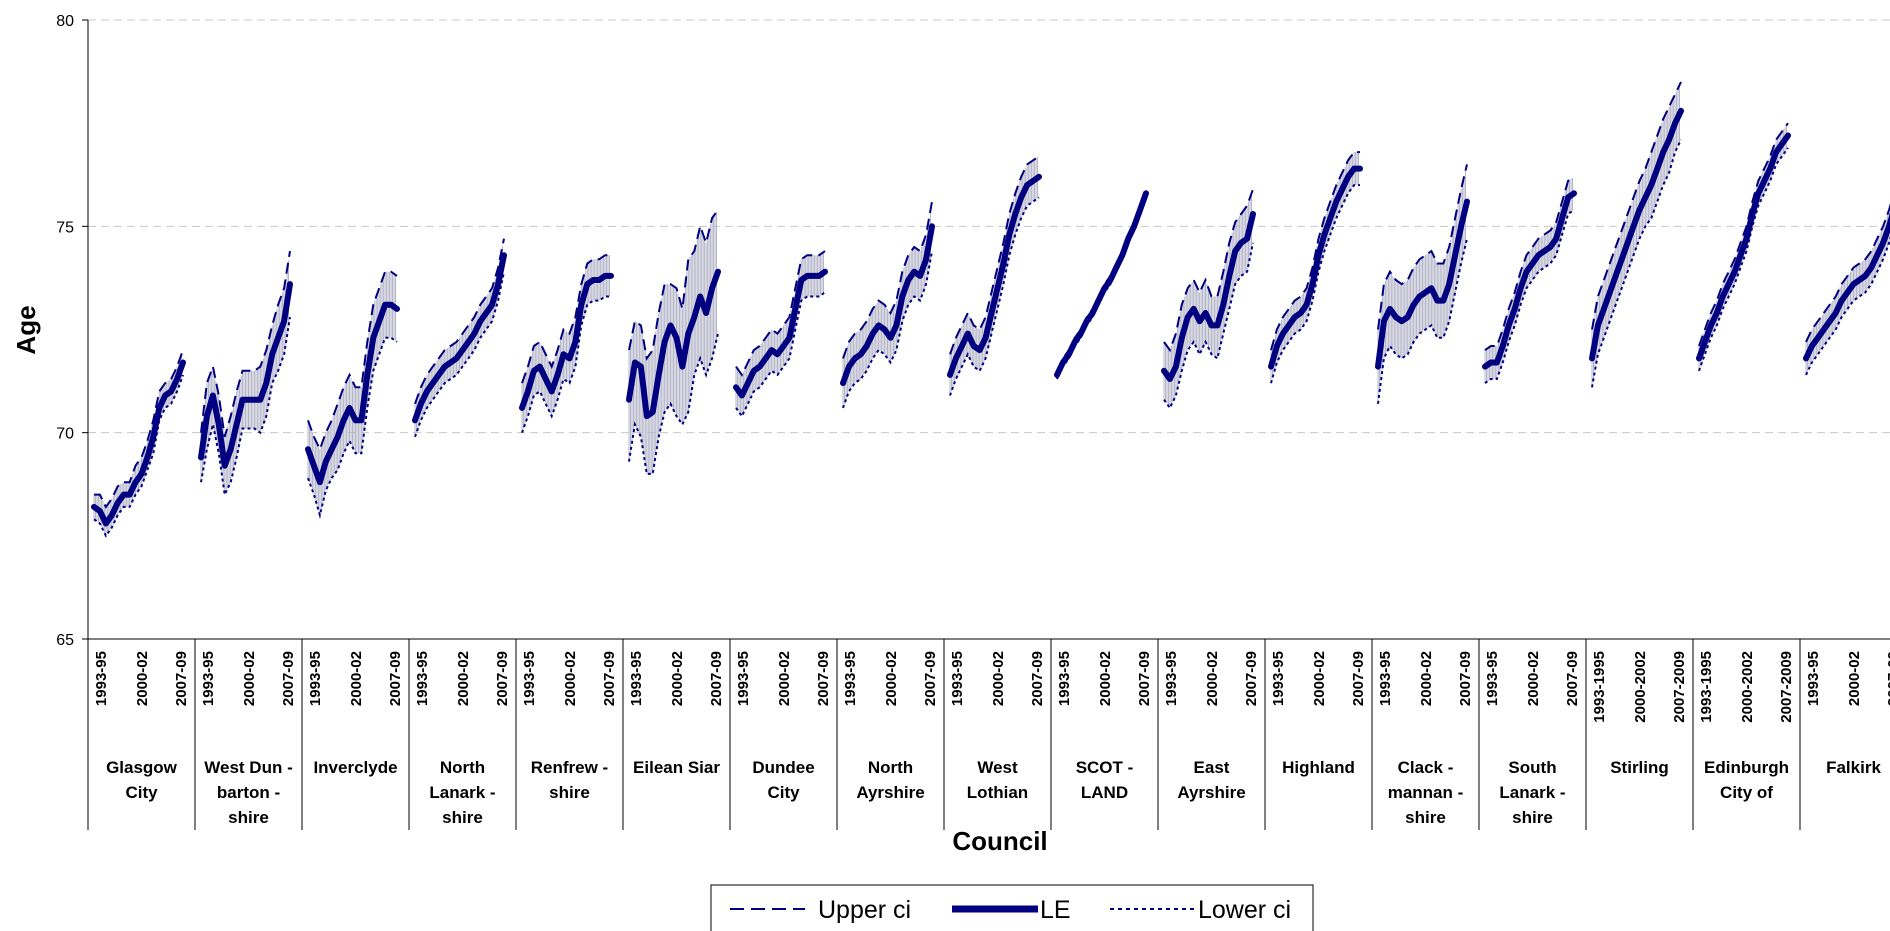 Image resolution: width=1890 pixels, height=931 pixels. What do you see at coordinates (997, 767) in the screenshot?
I see `council-label: West` at bounding box center [997, 767].